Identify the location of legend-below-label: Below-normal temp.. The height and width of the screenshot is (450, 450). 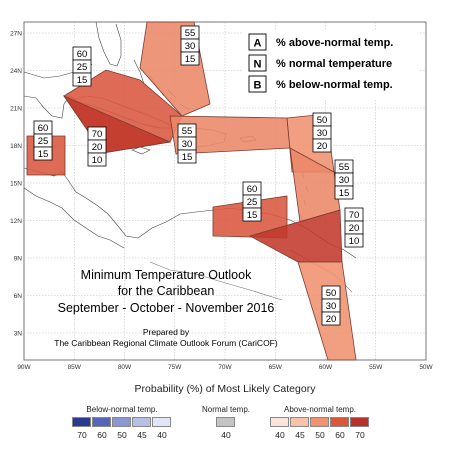
(122, 409).